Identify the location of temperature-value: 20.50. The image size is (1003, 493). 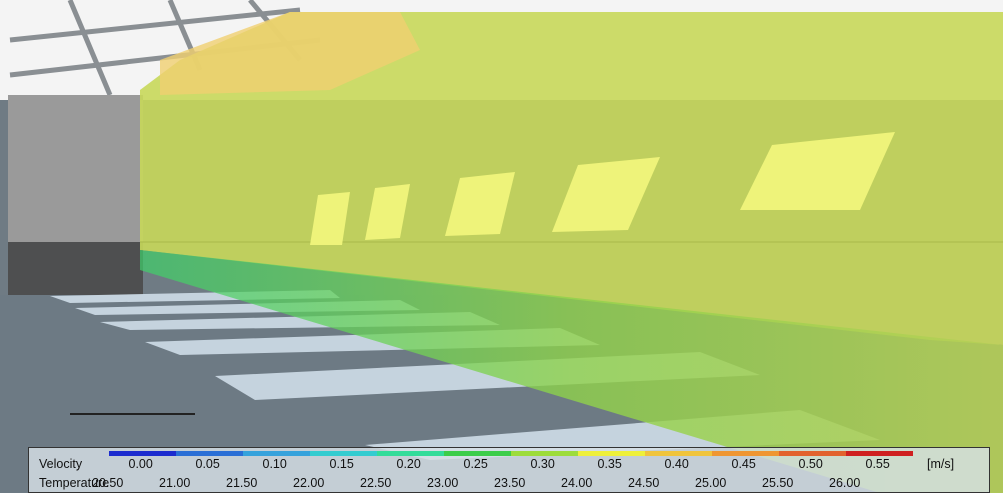
(108, 483).